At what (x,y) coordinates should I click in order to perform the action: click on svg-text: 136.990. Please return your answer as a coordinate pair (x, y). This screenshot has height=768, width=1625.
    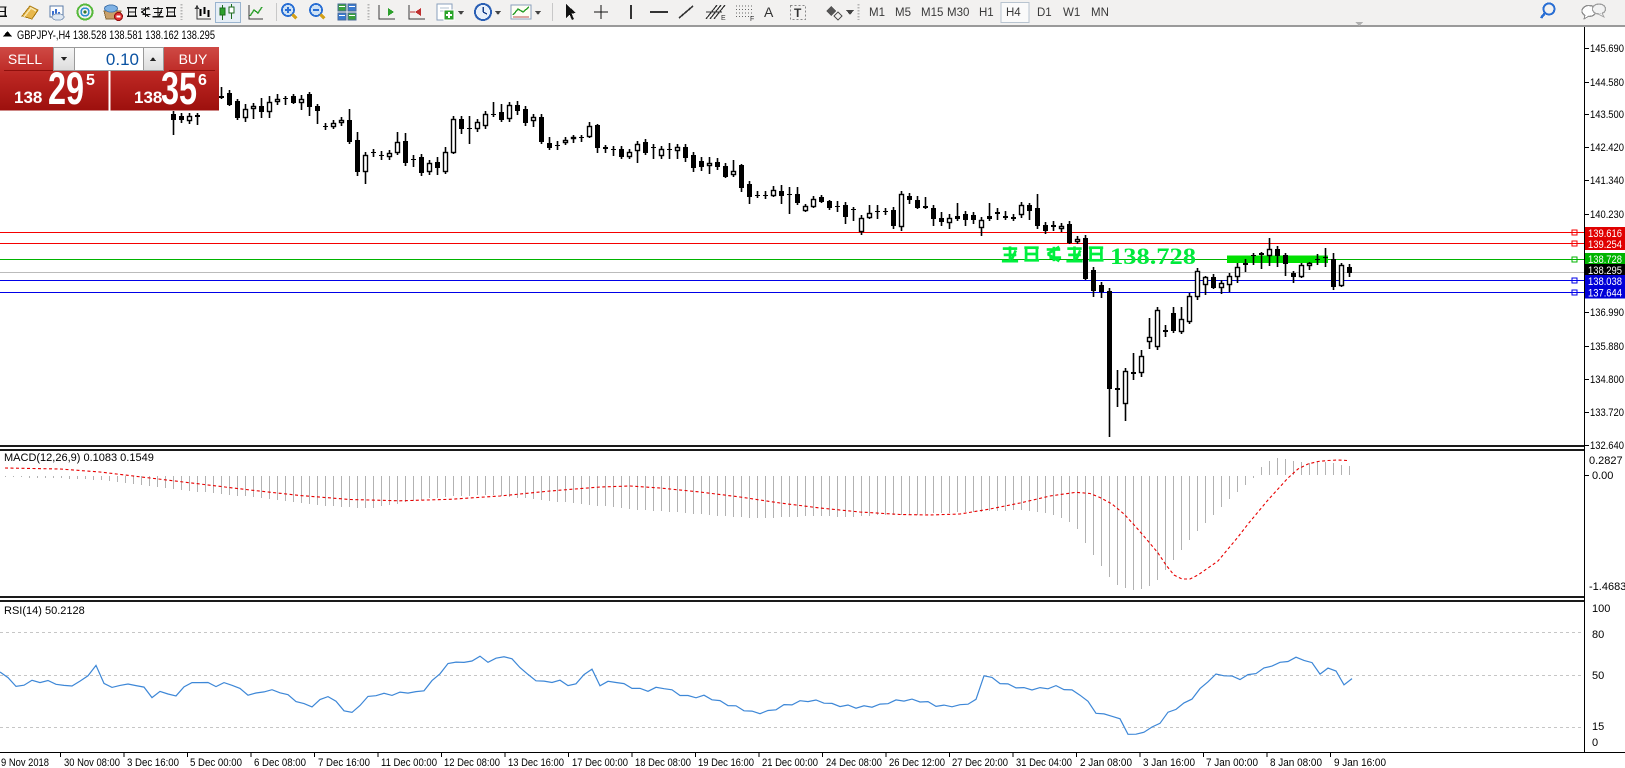
    Looking at the image, I should click on (1607, 313).